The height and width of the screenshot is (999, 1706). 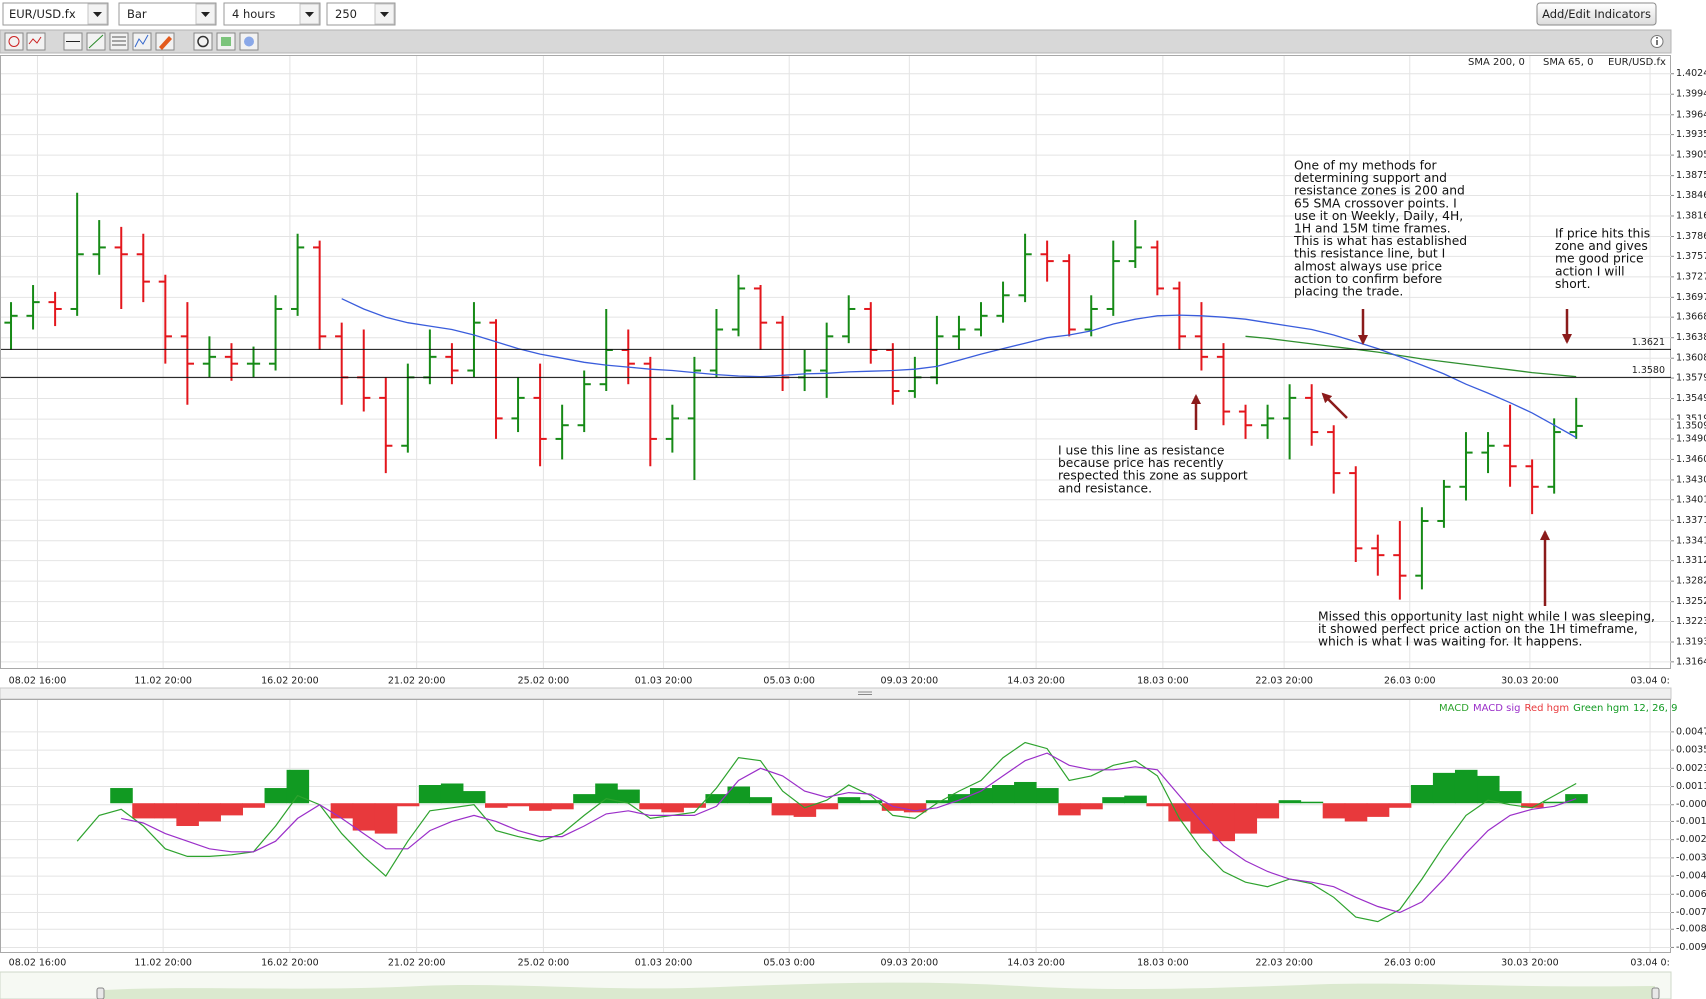 What do you see at coordinates (1348, 292) in the screenshot?
I see `annotation-line: placing the trade.` at bounding box center [1348, 292].